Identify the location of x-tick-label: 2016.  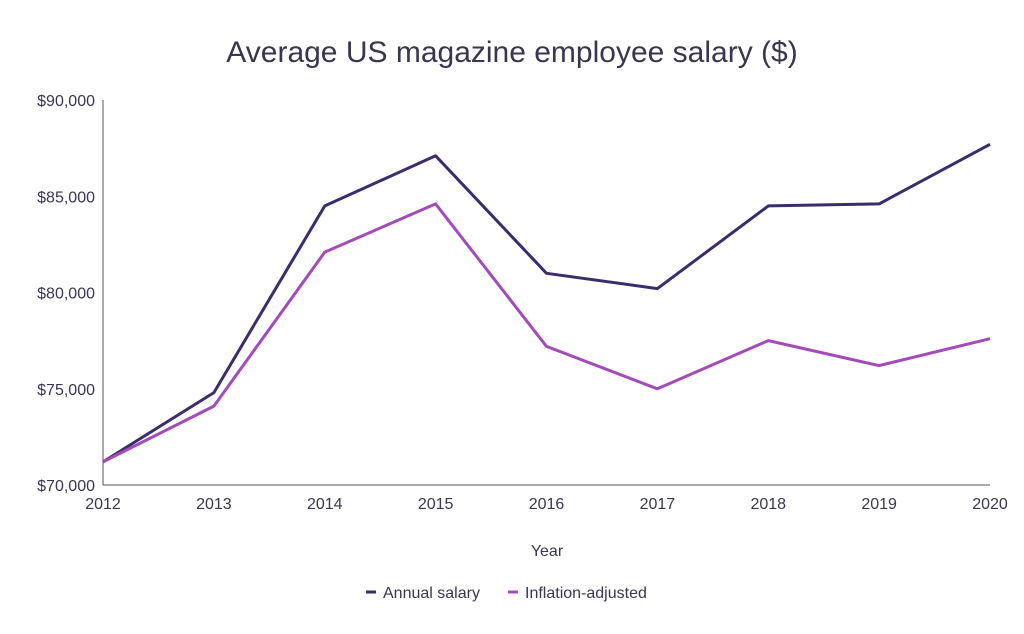
(547, 504).